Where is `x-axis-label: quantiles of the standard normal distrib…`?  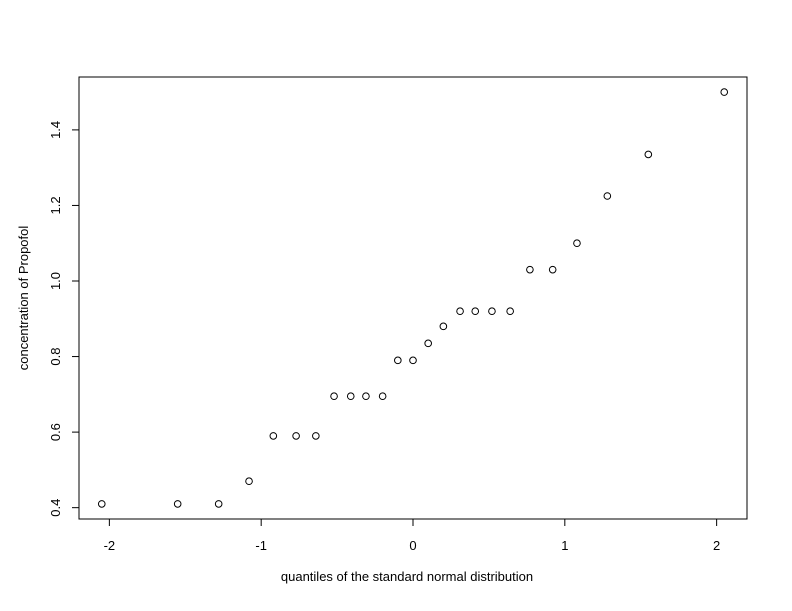
x-axis-label: quantiles of the standard normal distrib… is located at coordinates (407, 576).